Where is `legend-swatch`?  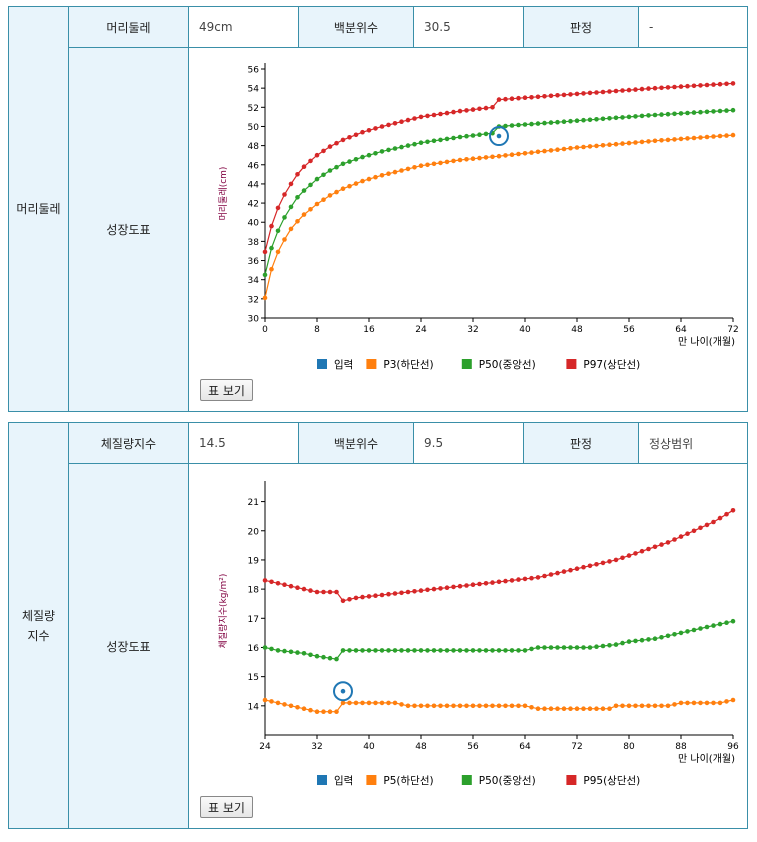
legend-swatch is located at coordinates (571, 780).